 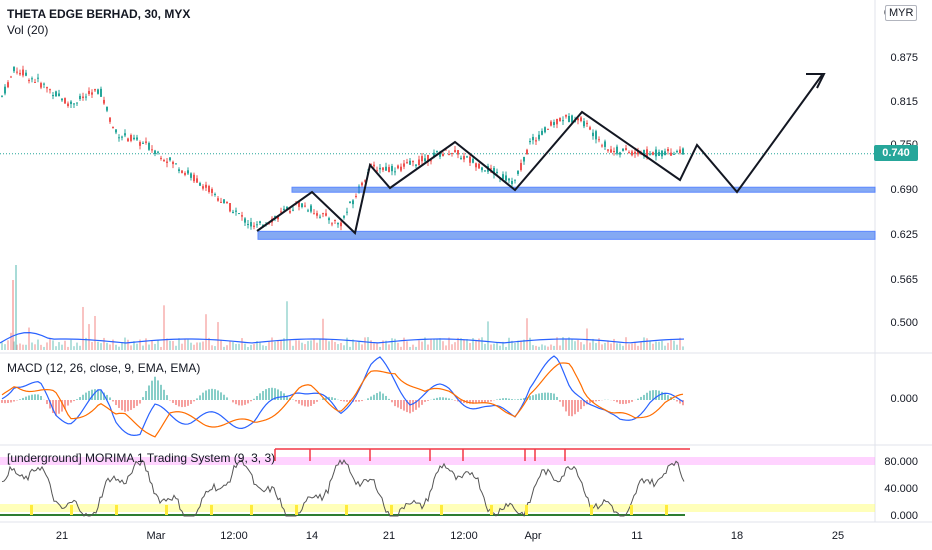 What do you see at coordinates (566, 213) in the screenshot?
I see `support-zones` at bounding box center [566, 213].